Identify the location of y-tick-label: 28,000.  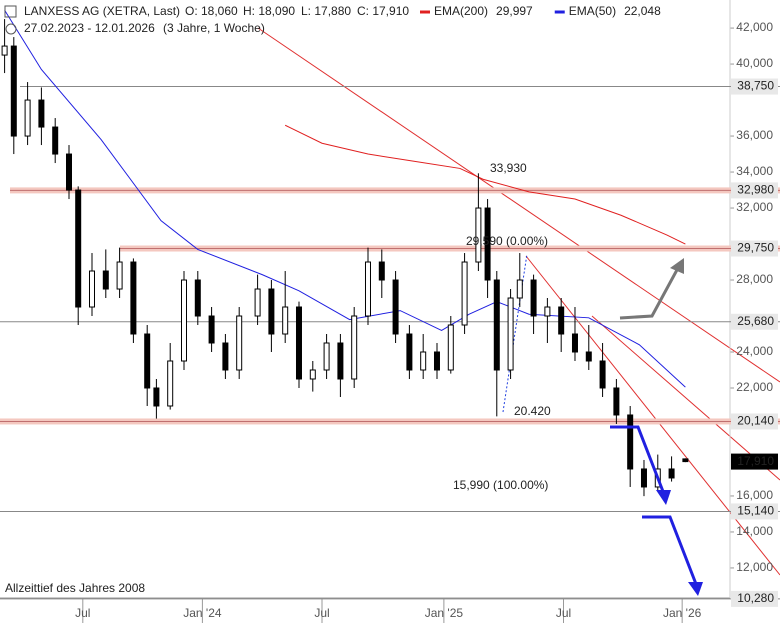
(754, 279).